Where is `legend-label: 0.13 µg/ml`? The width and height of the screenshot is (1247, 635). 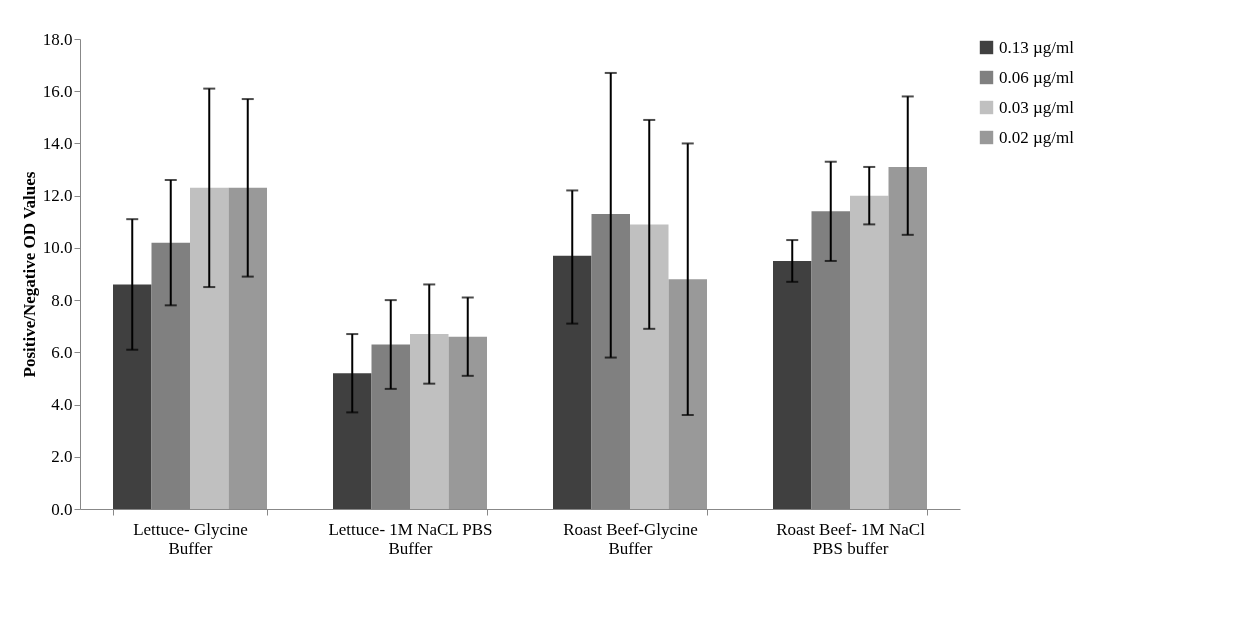
legend-label: 0.13 µg/ml is located at coordinates (1037, 47).